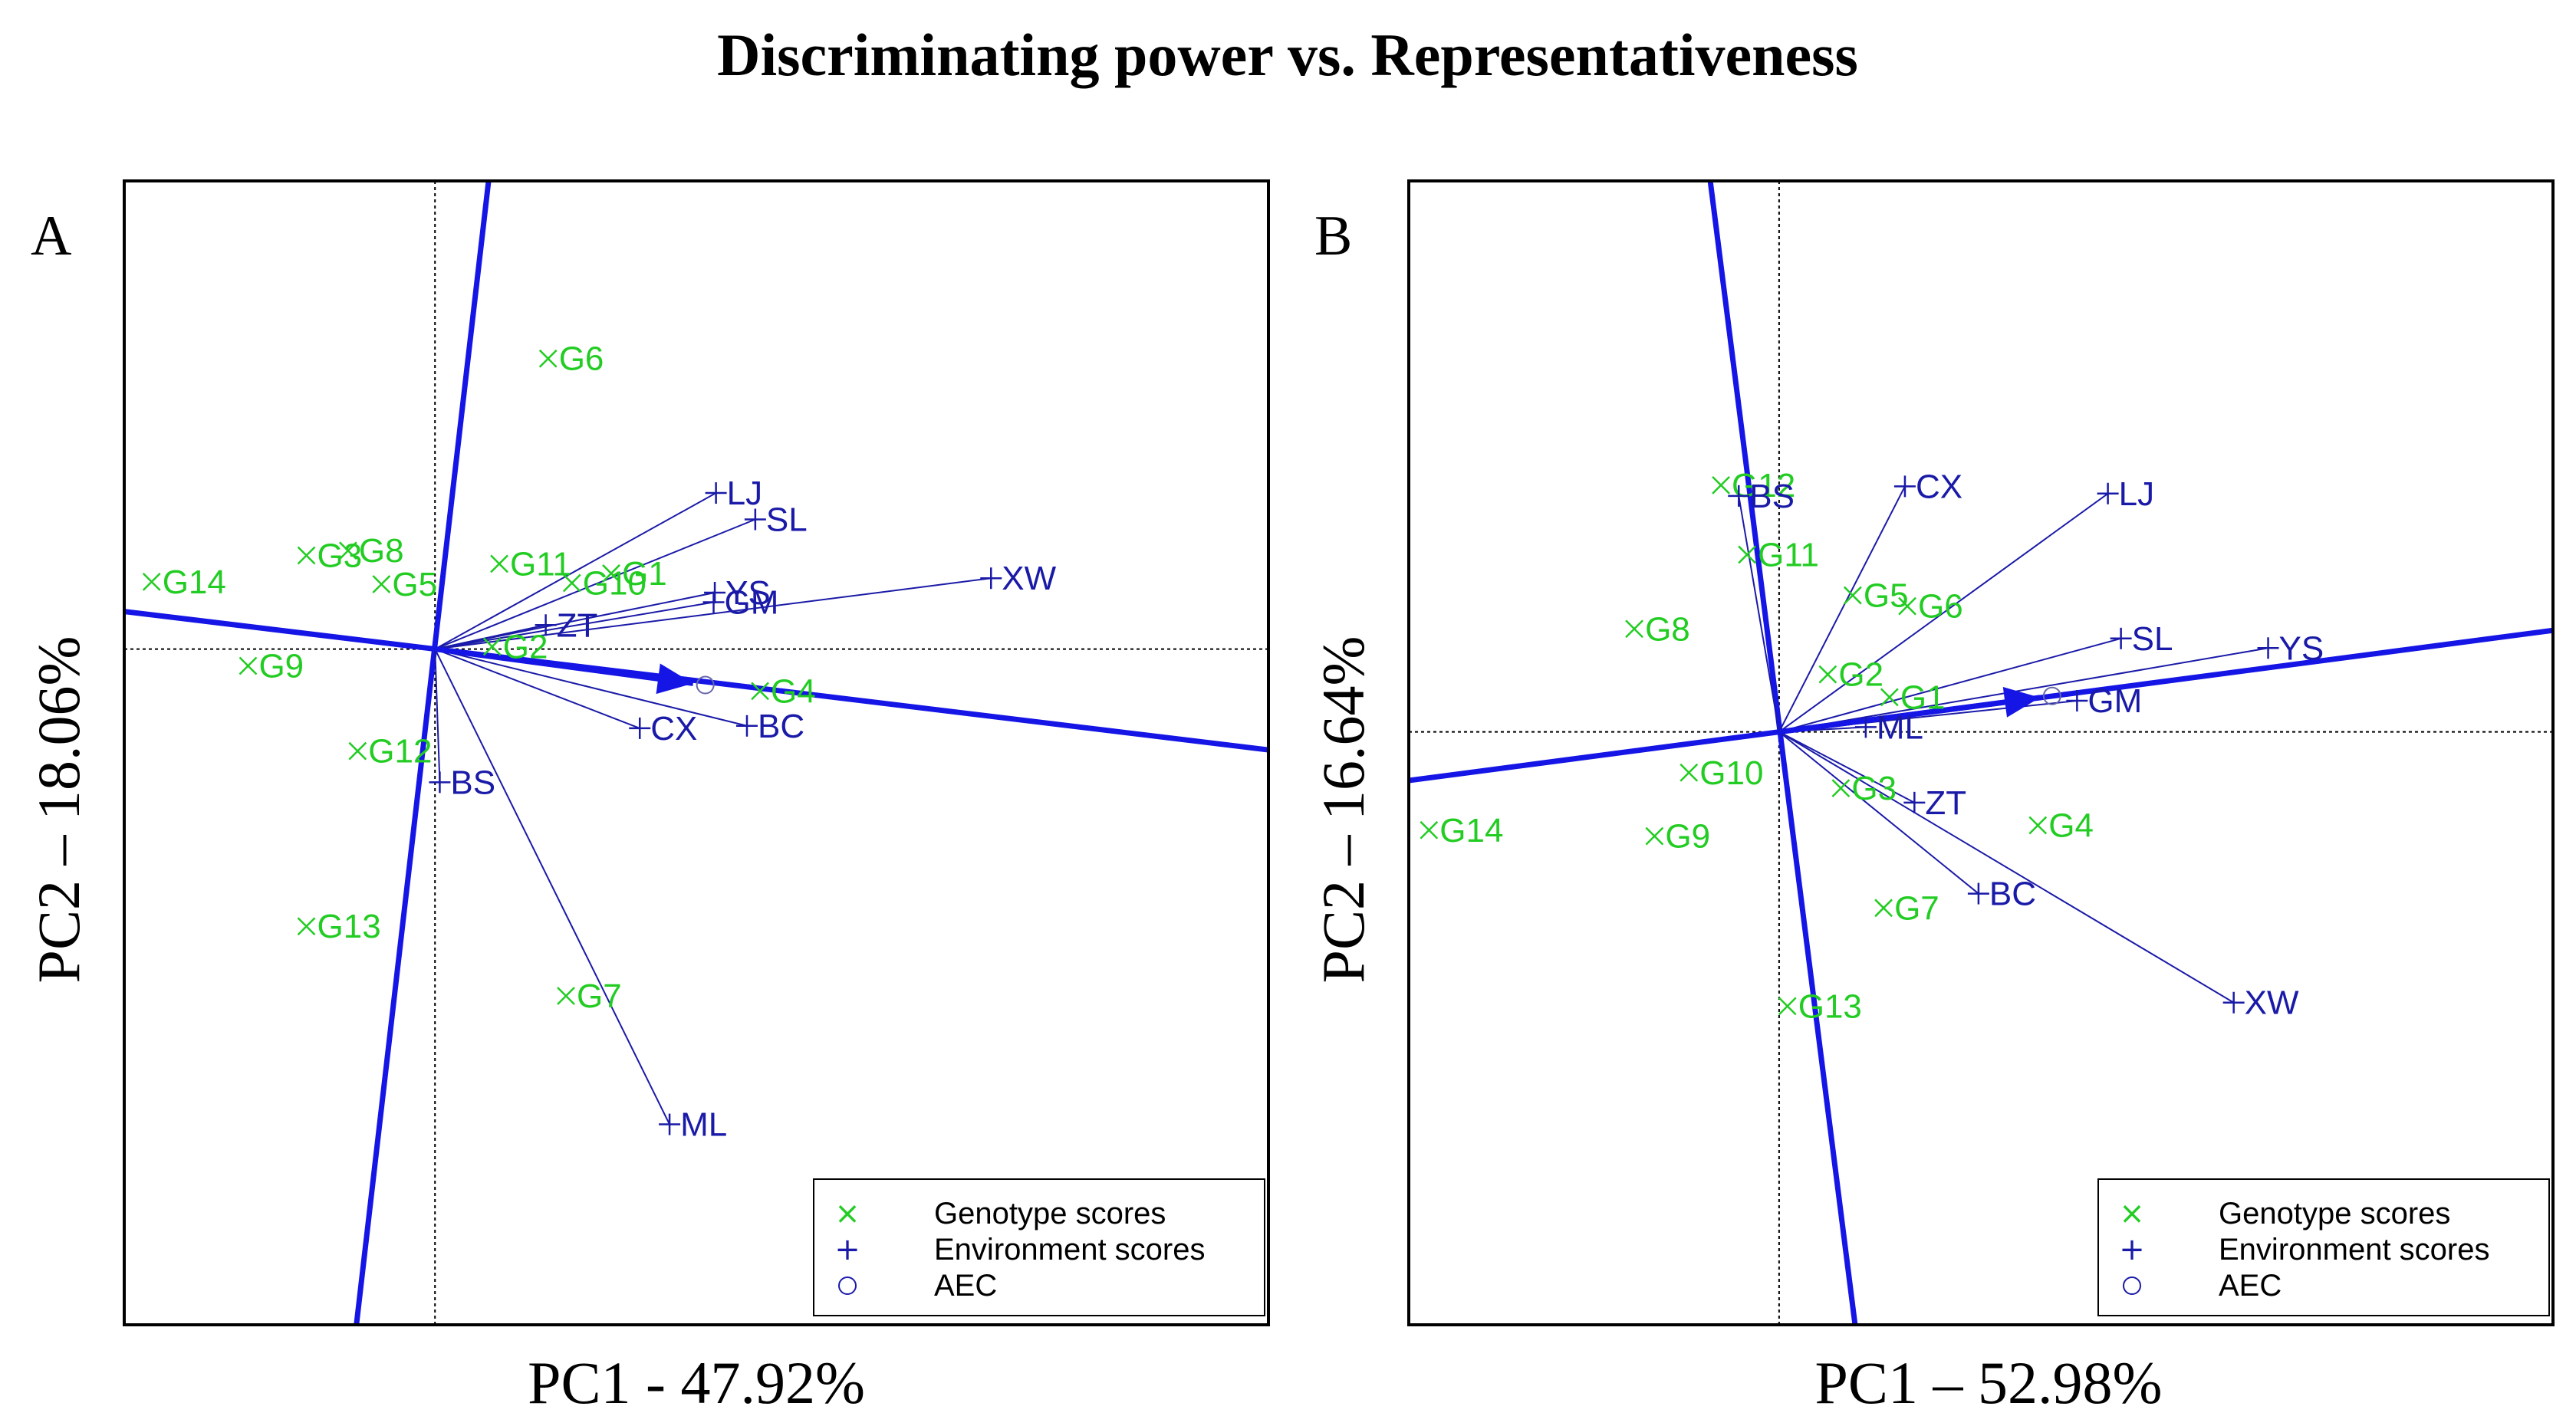 This screenshot has width=2576, height=1426. What do you see at coordinates (58, 810) in the screenshot?
I see `panel-a-y-axis-title: PC2 – 18.06%` at bounding box center [58, 810].